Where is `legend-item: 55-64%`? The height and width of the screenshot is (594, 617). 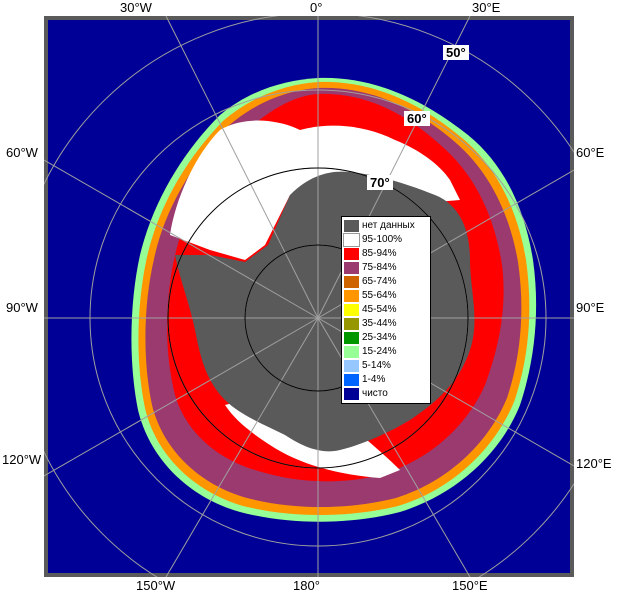 legend-item: 55-64% is located at coordinates (386, 296).